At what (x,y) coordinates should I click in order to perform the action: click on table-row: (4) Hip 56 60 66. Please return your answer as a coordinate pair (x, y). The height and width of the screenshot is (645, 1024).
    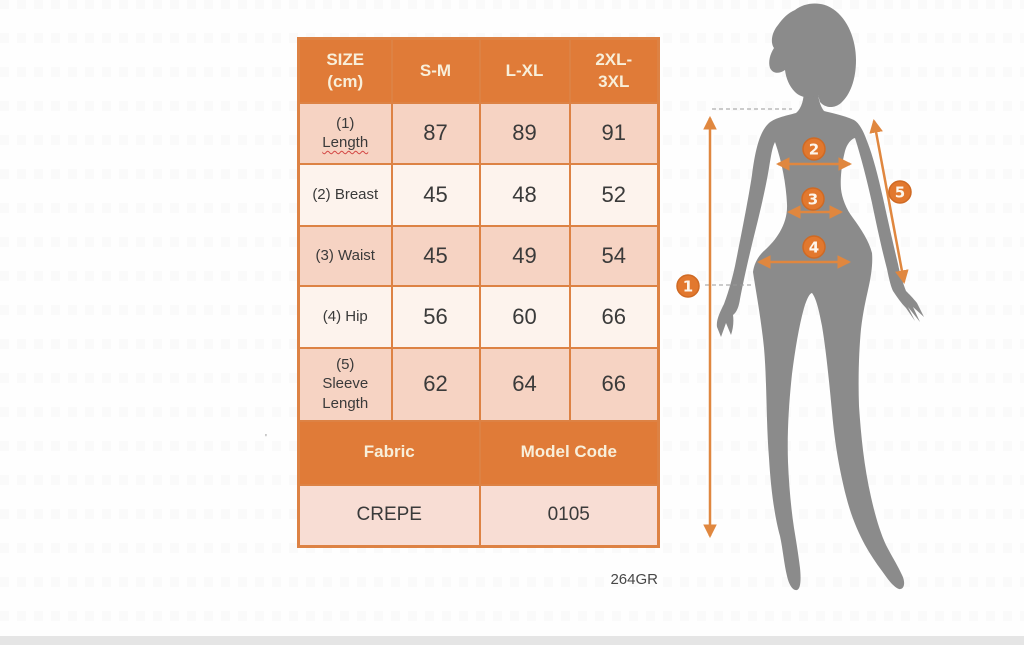
    Looking at the image, I should click on (478, 316).